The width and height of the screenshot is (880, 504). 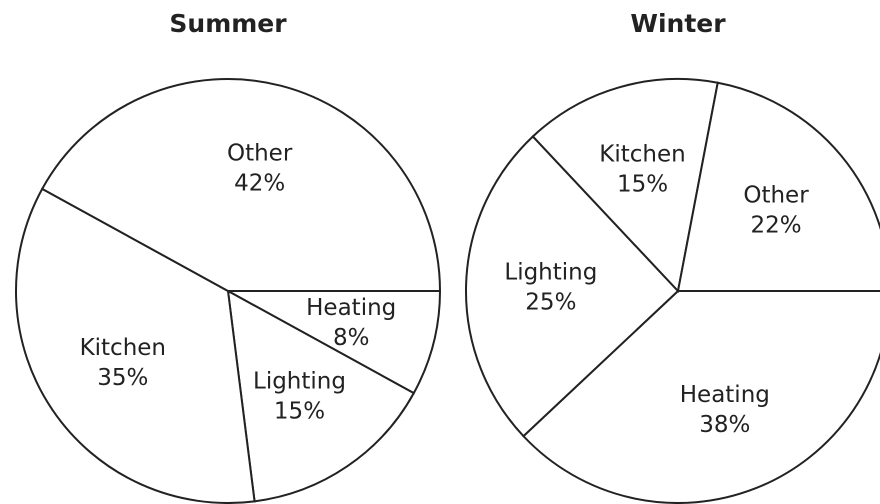 I want to click on slice-value-label: 8%, so click(x=351, y=338).